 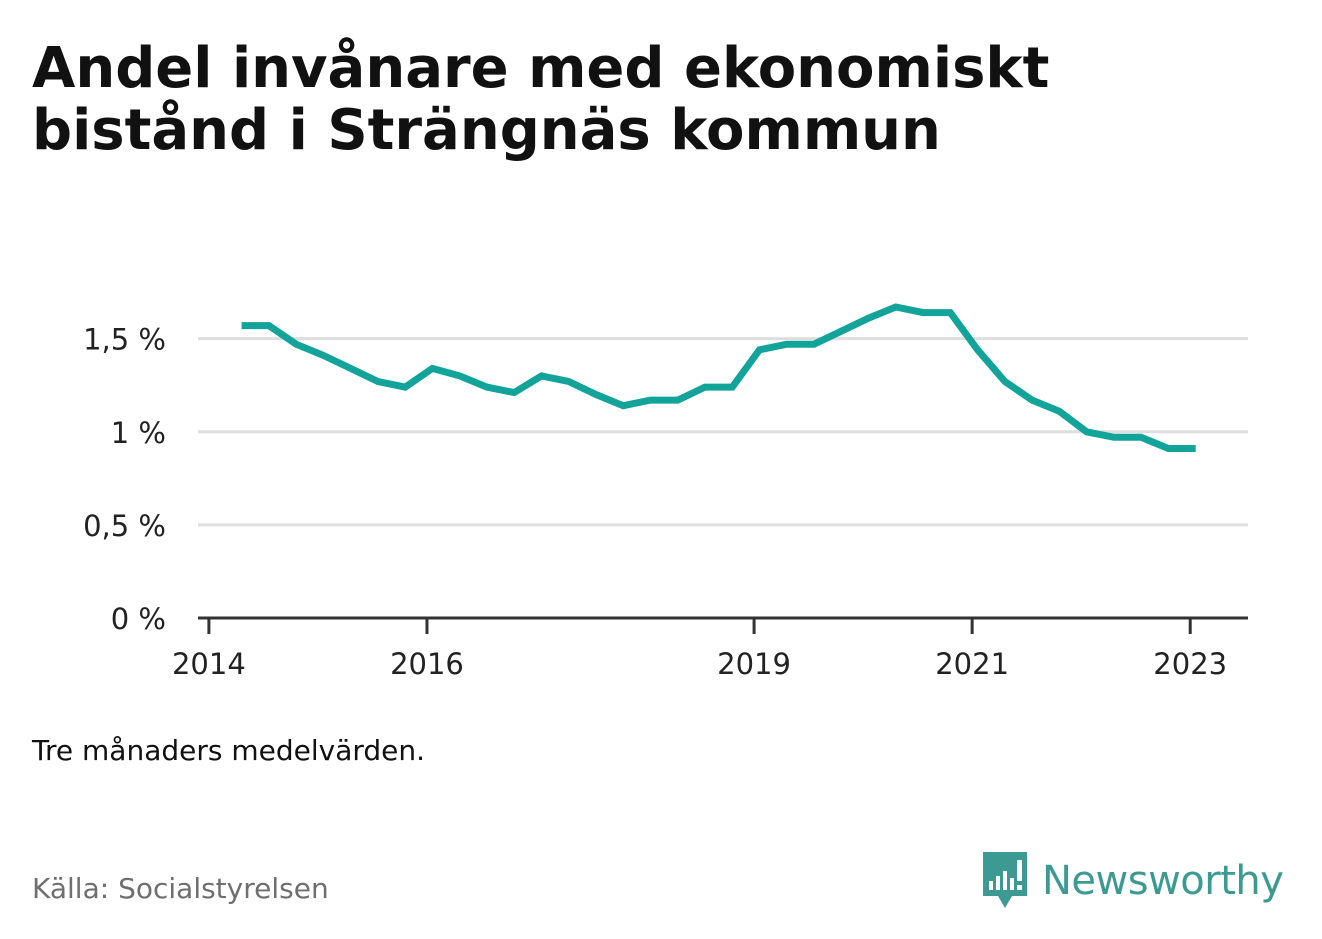 I want to click on y-tick-label: 0 %, so click(x=138, y=619).